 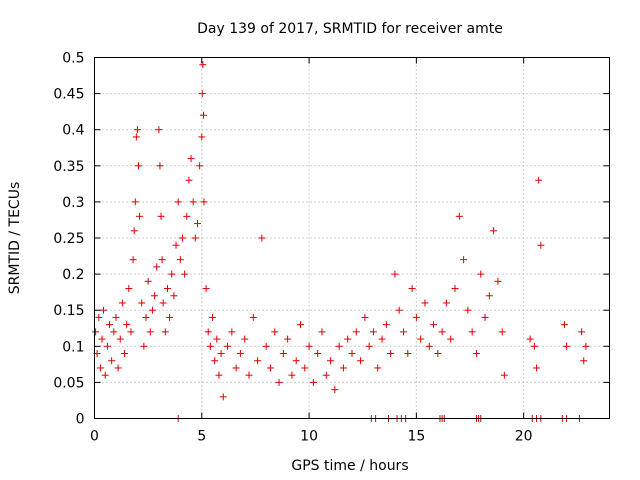 I want to click on x-axis-label: GPS time / hours, so click(x=349, y=466).